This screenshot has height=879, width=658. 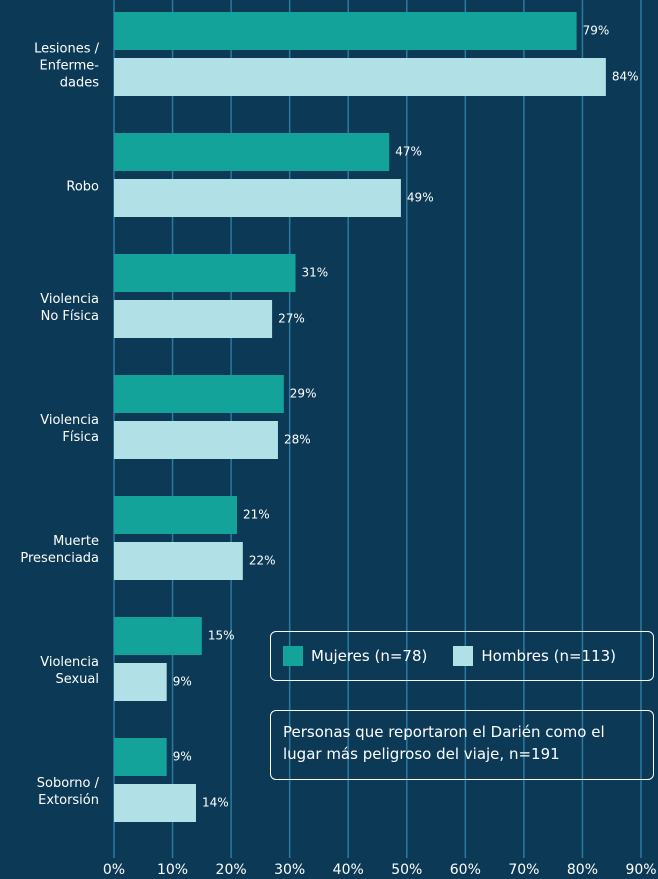 What do you see at coordinates (369, 656) in the screenshot?
I see `legend-label: Mujeres (n=78)` at bounding box center [369, 656].